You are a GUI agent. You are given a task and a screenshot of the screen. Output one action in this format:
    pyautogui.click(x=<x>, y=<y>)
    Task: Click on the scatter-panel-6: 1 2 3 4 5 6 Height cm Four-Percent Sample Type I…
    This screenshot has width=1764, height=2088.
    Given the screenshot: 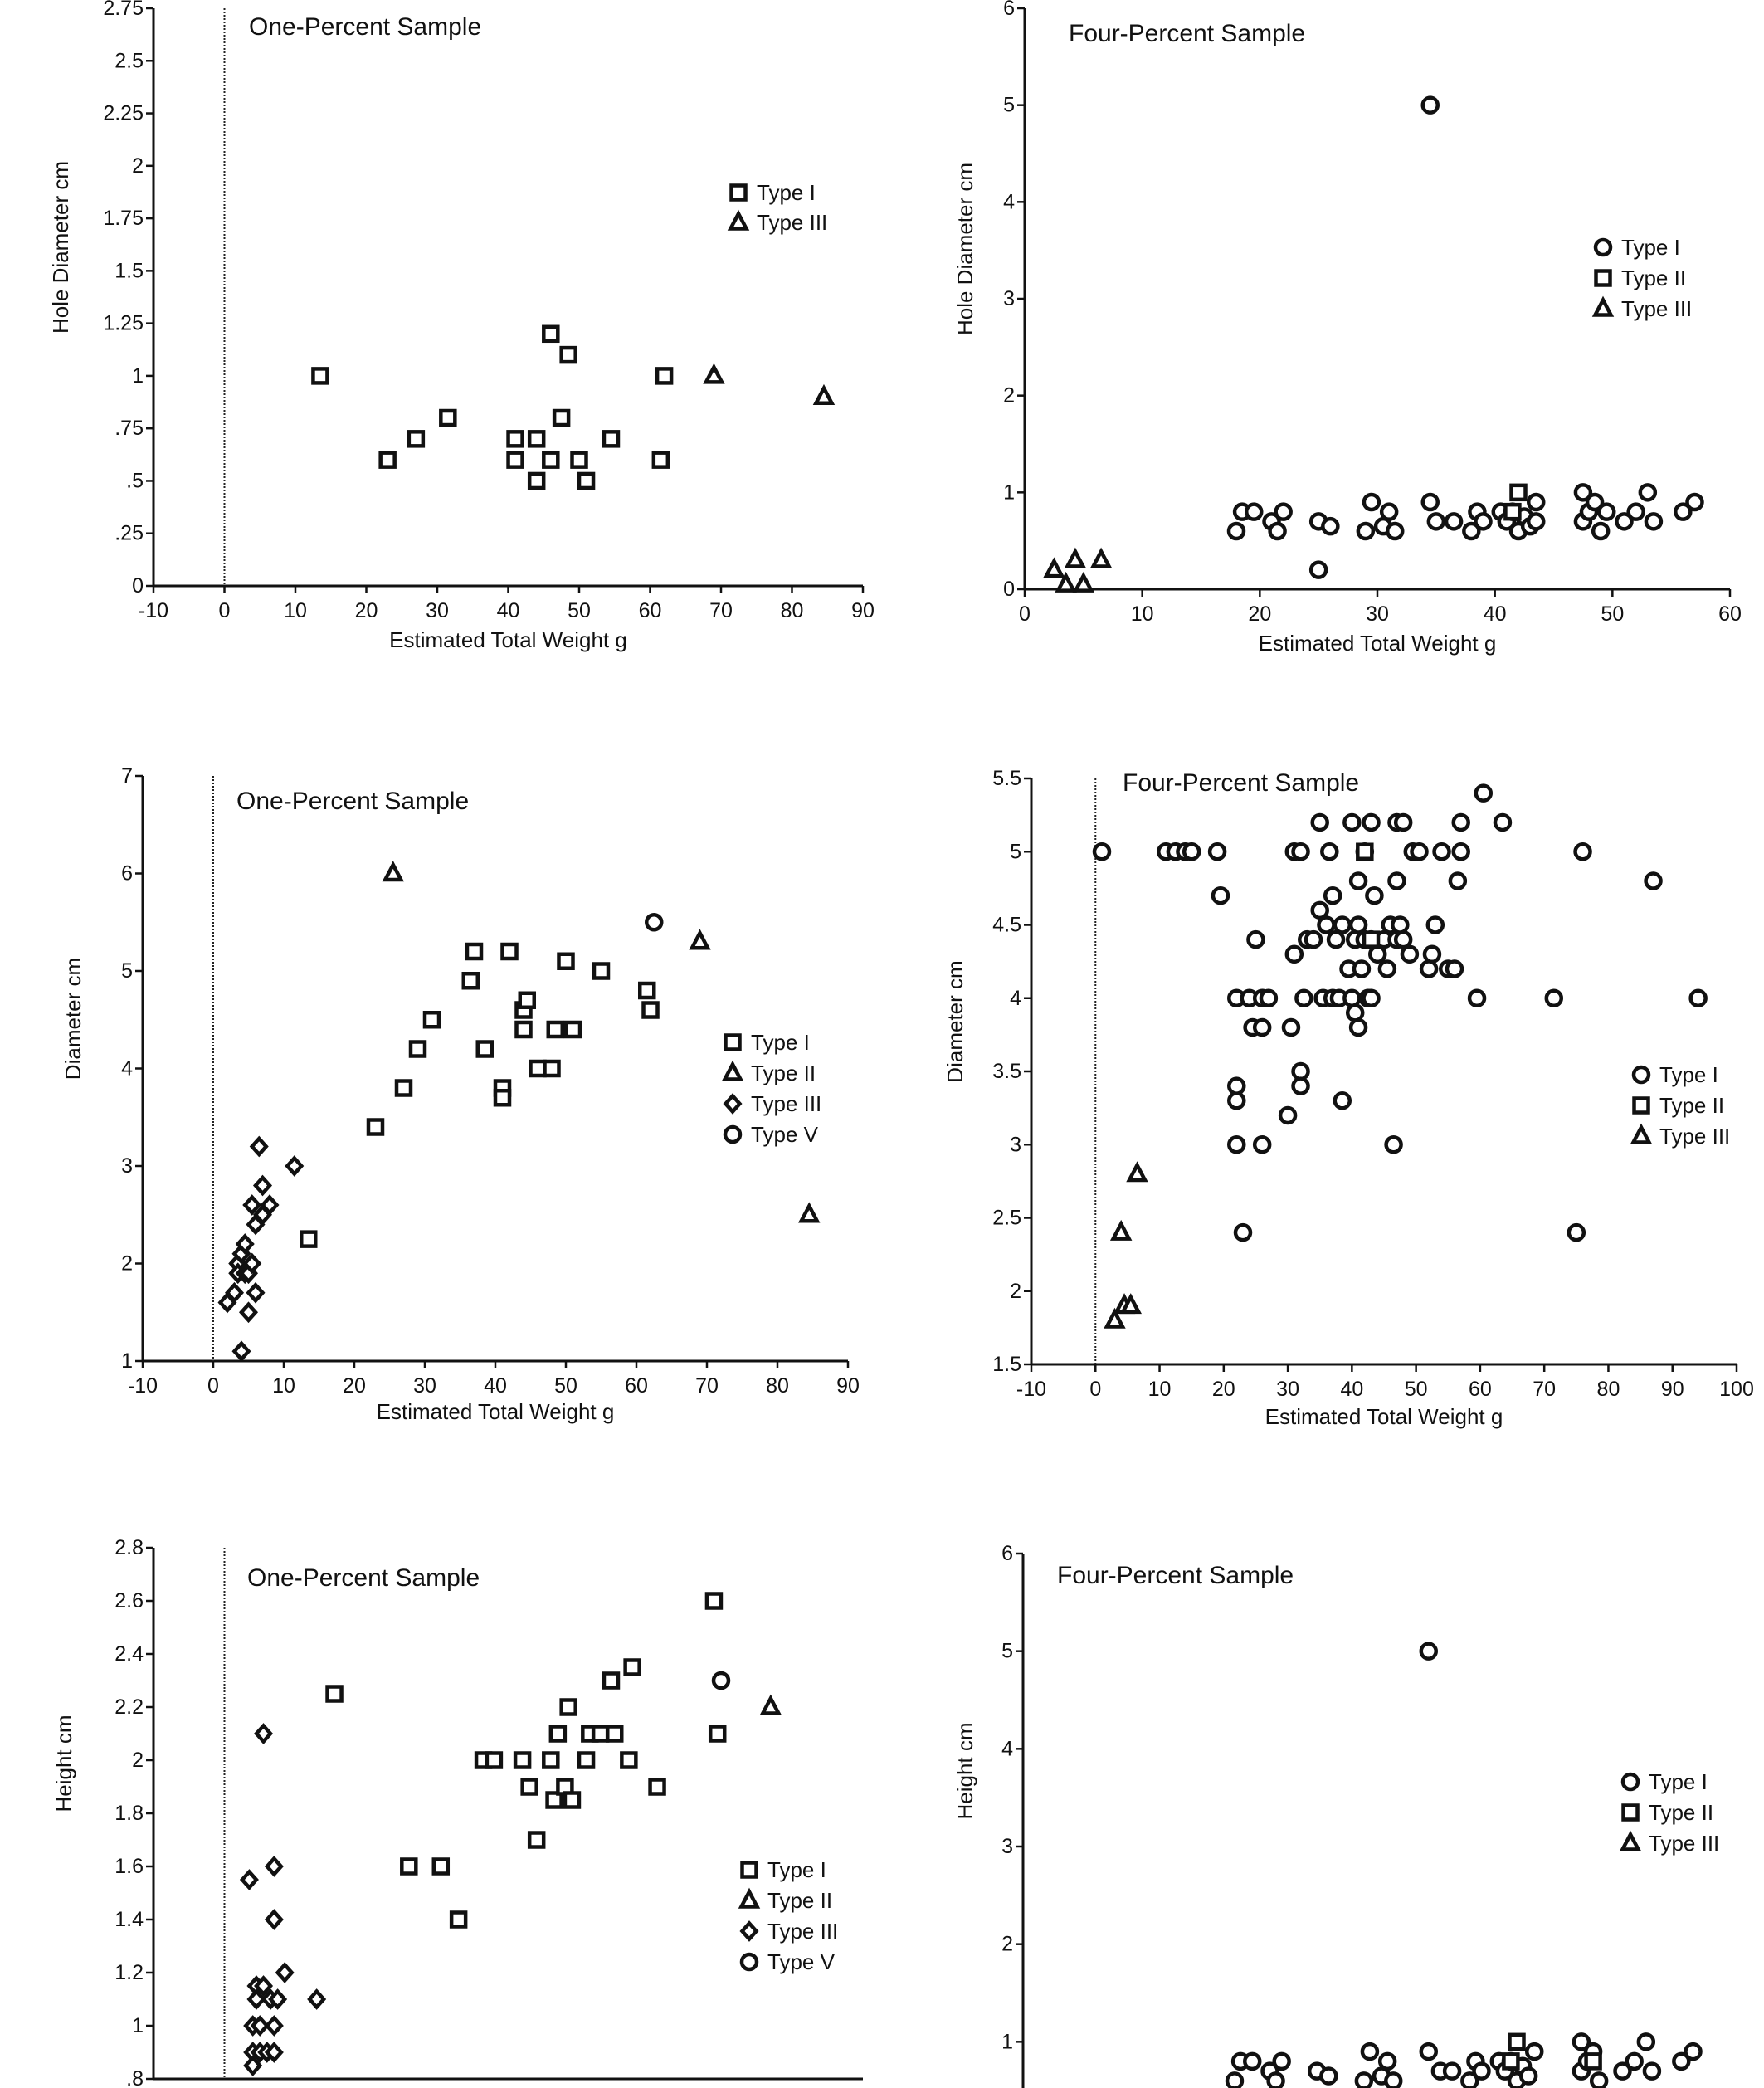 What is the action you would take?
    pyautogui.click(x=1336, y=1815)
    